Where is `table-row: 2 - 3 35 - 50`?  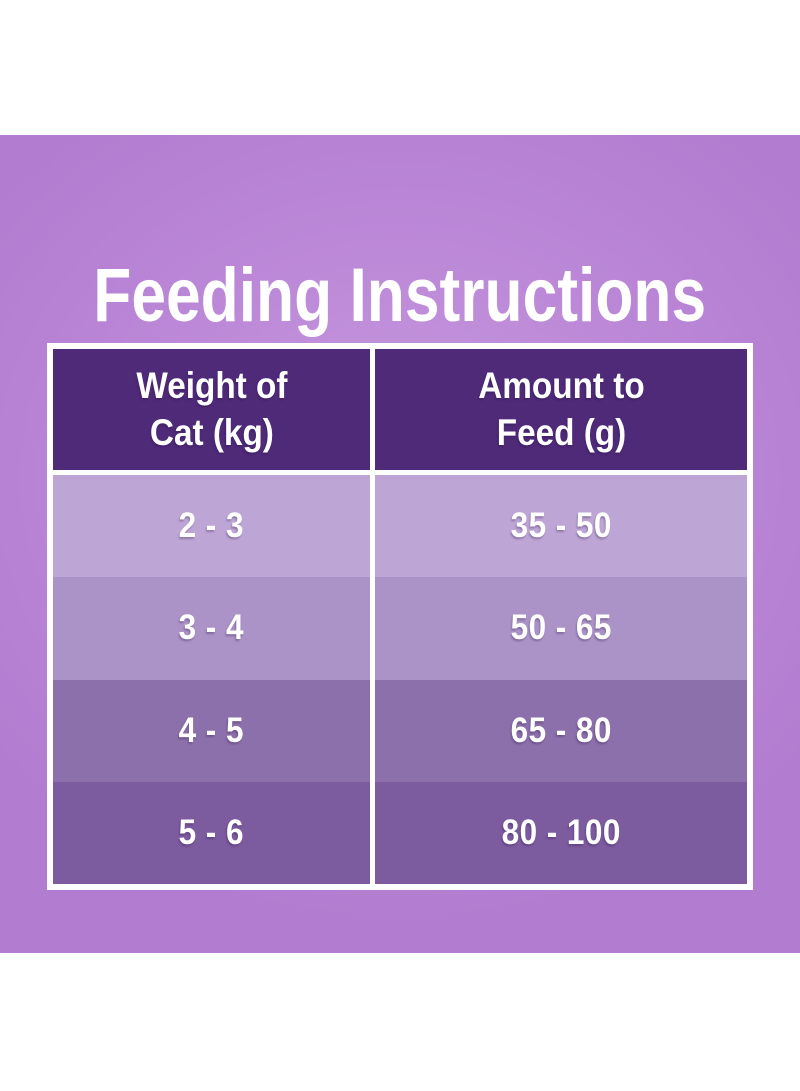
table-row: 2 - 3 35 - 50 is located at coordinates (400, 526).